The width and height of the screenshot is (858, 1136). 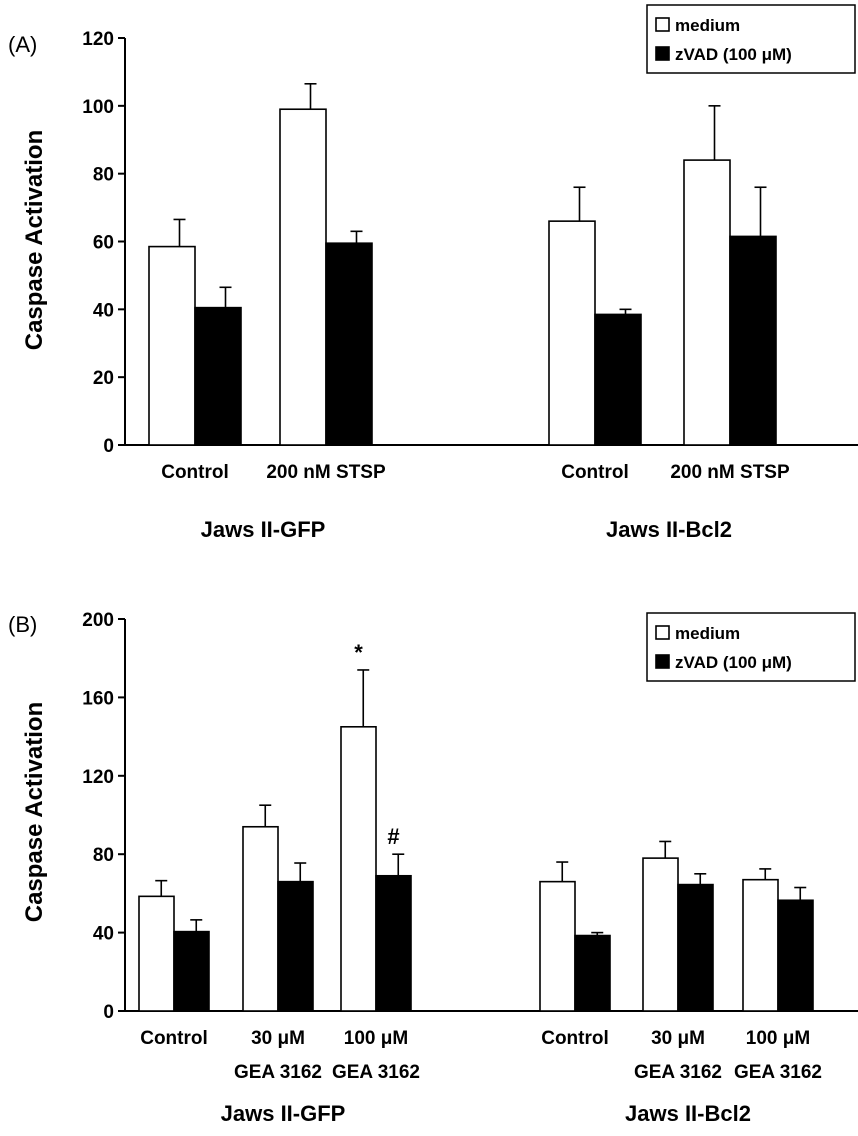 What do you see at coordinates (393, 836) in the screenshot?
I see `significance-marker: #` at bounding box center [393, 836].